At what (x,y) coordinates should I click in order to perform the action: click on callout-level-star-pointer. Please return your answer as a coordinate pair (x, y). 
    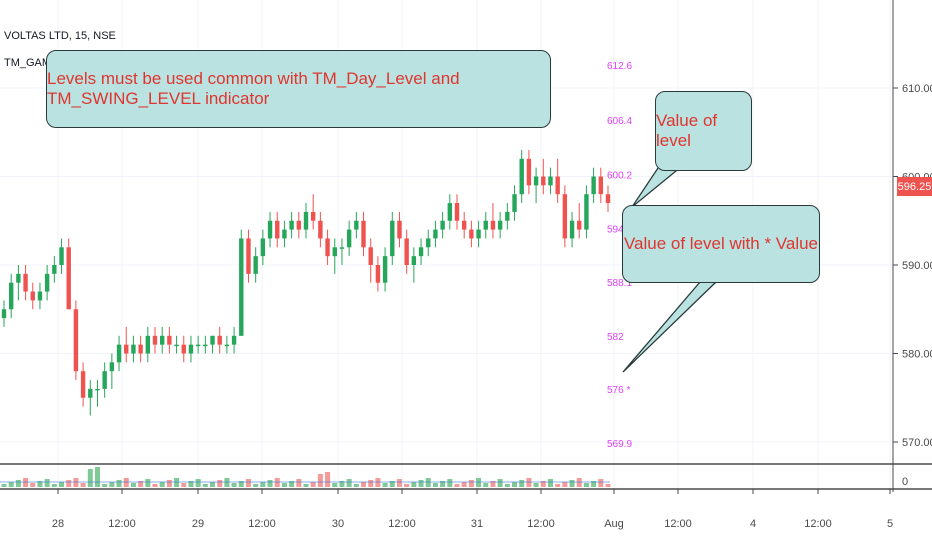
    Looking at the image, I should click on (670, 327).